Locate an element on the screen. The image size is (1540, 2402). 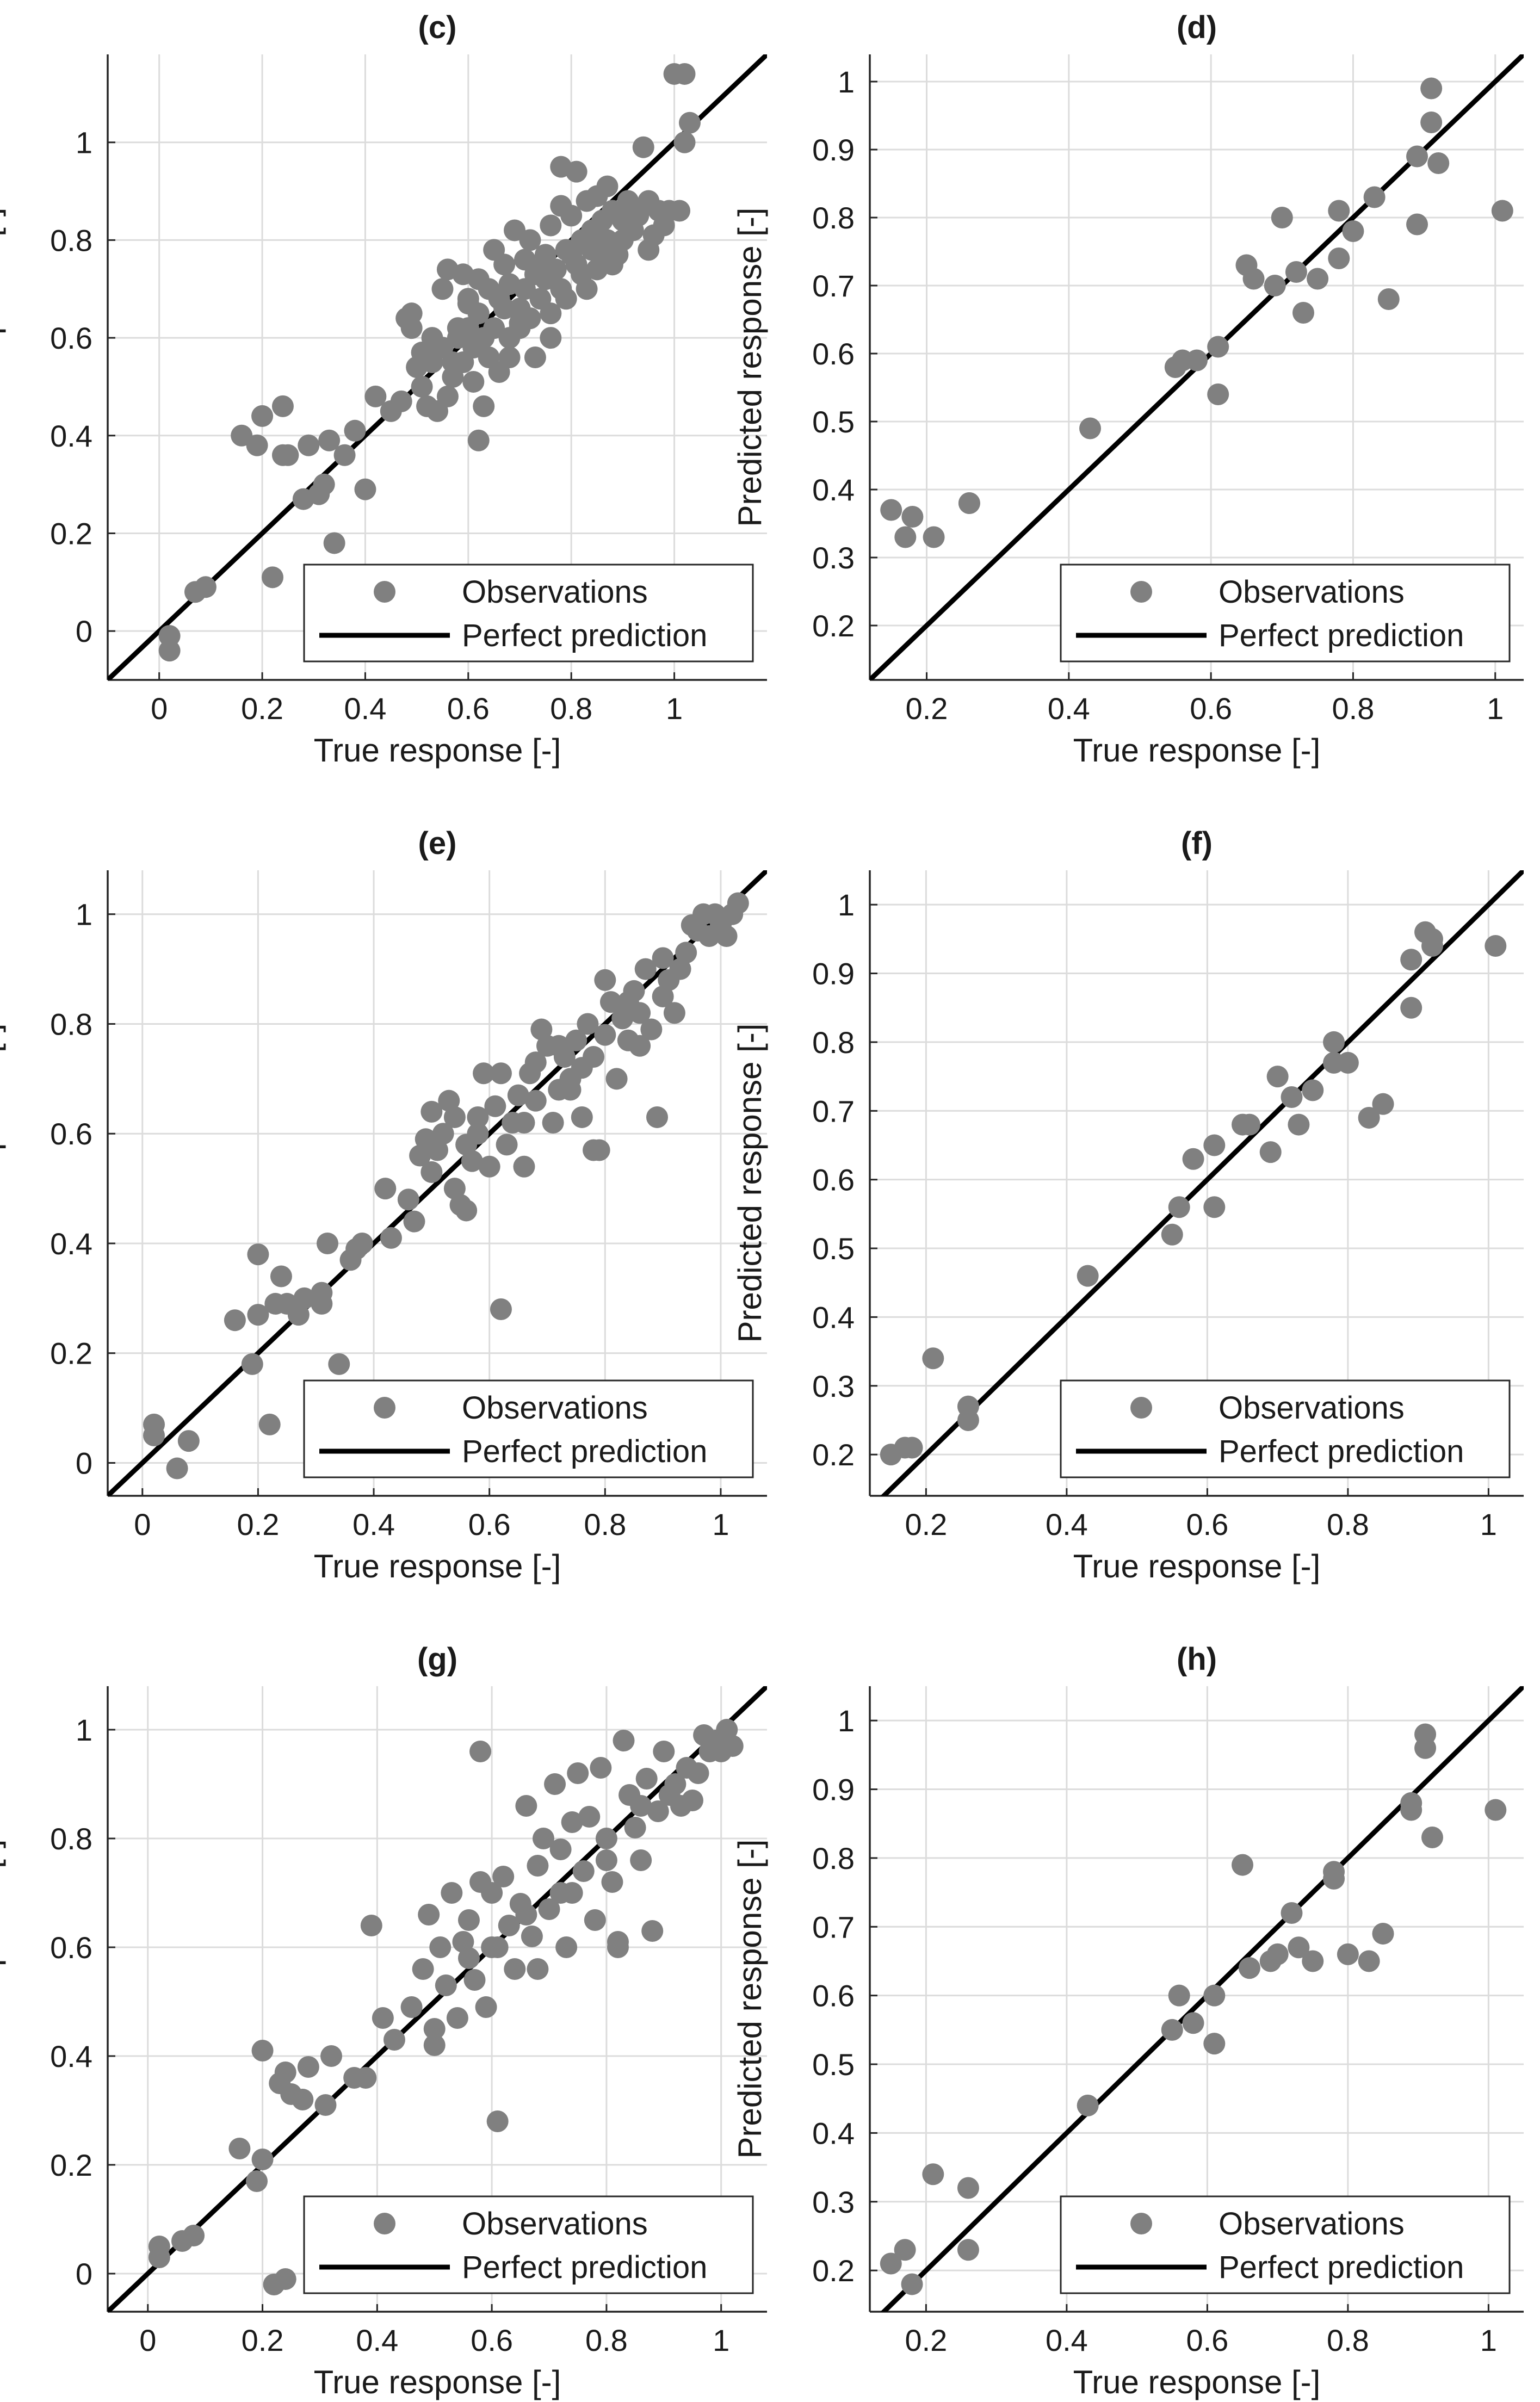
y-tick-label: 0 is located at coordinates (84, 631).